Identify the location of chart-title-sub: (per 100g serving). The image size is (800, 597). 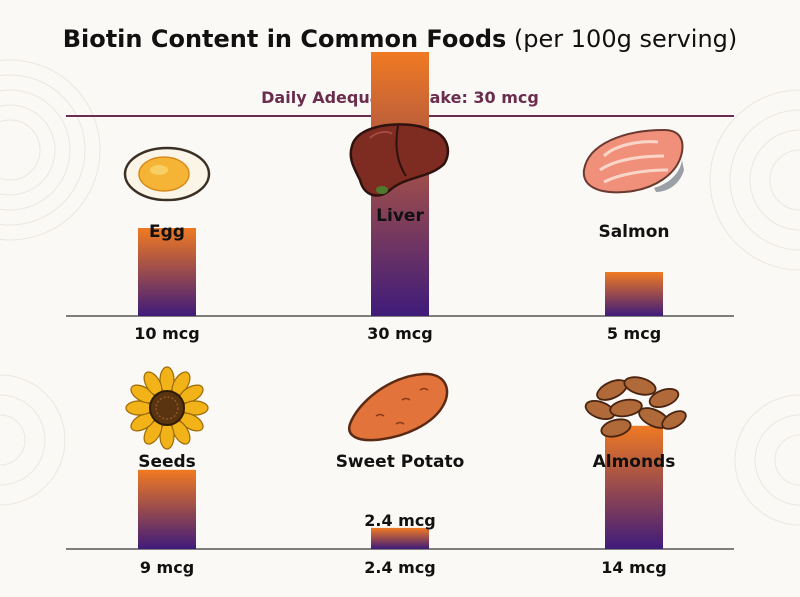
(625, 39).